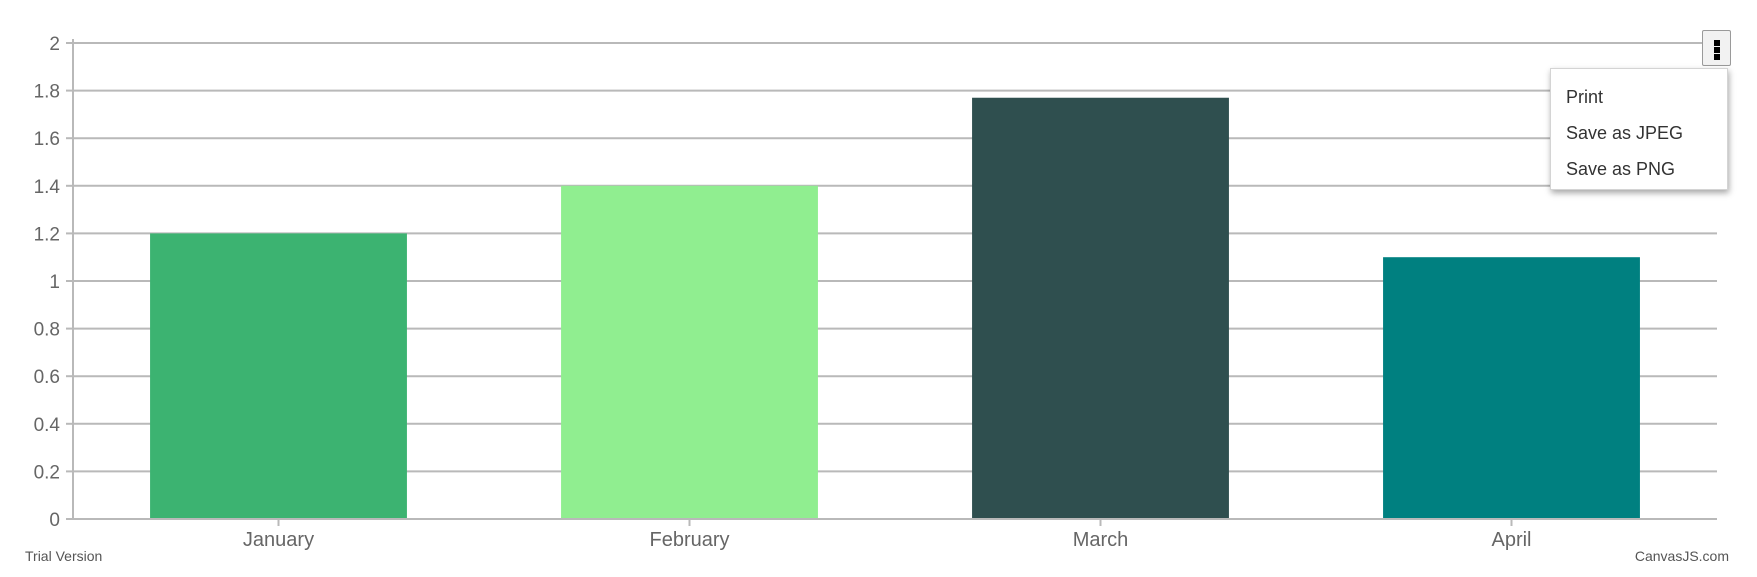  What do you see at coordinates (1621, 169) in the screenshot?
I see `menu-item-save-png: Save as PNG` at bounding box center [1621, 169].